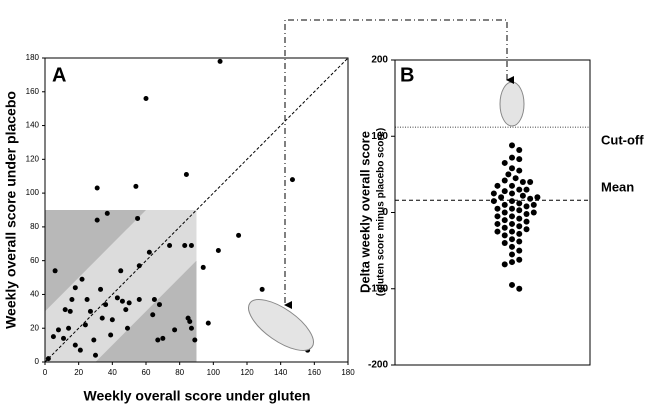 The width and height of the screenshot is (655, 408). I want to click on y-tick-label: 60, so click(34, 260).